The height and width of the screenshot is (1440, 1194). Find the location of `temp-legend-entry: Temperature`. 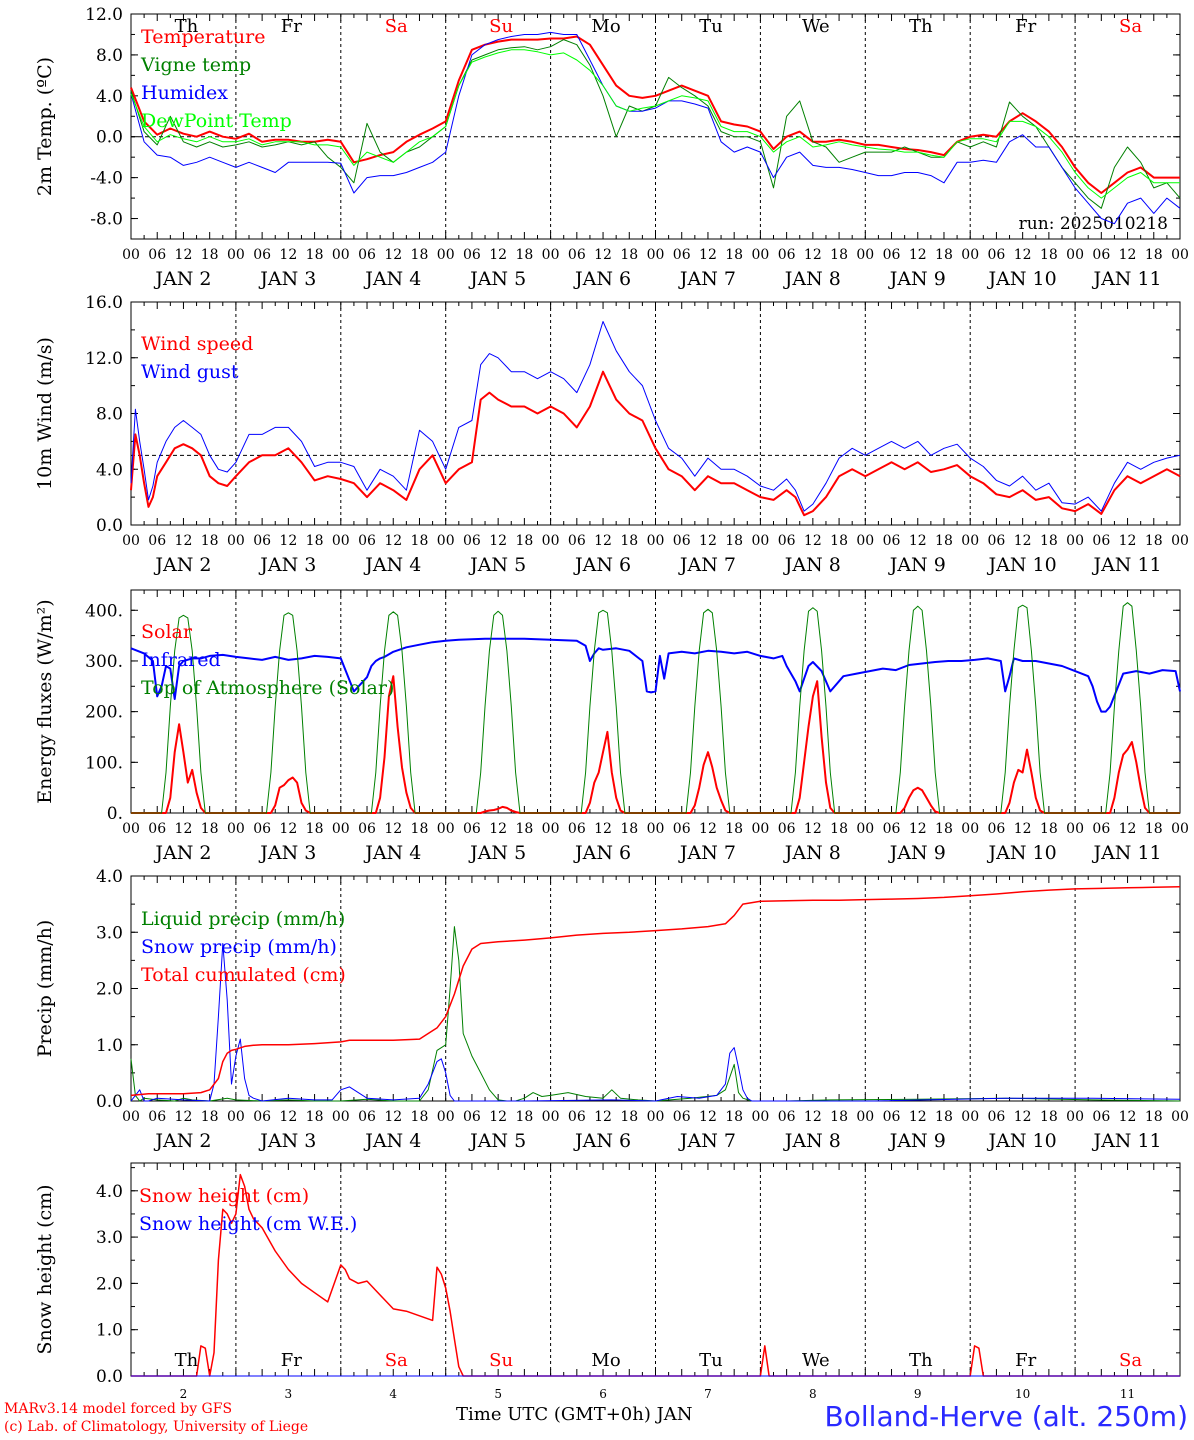

temp-legend-entry: Temperature is located at coordinates (203, 37).